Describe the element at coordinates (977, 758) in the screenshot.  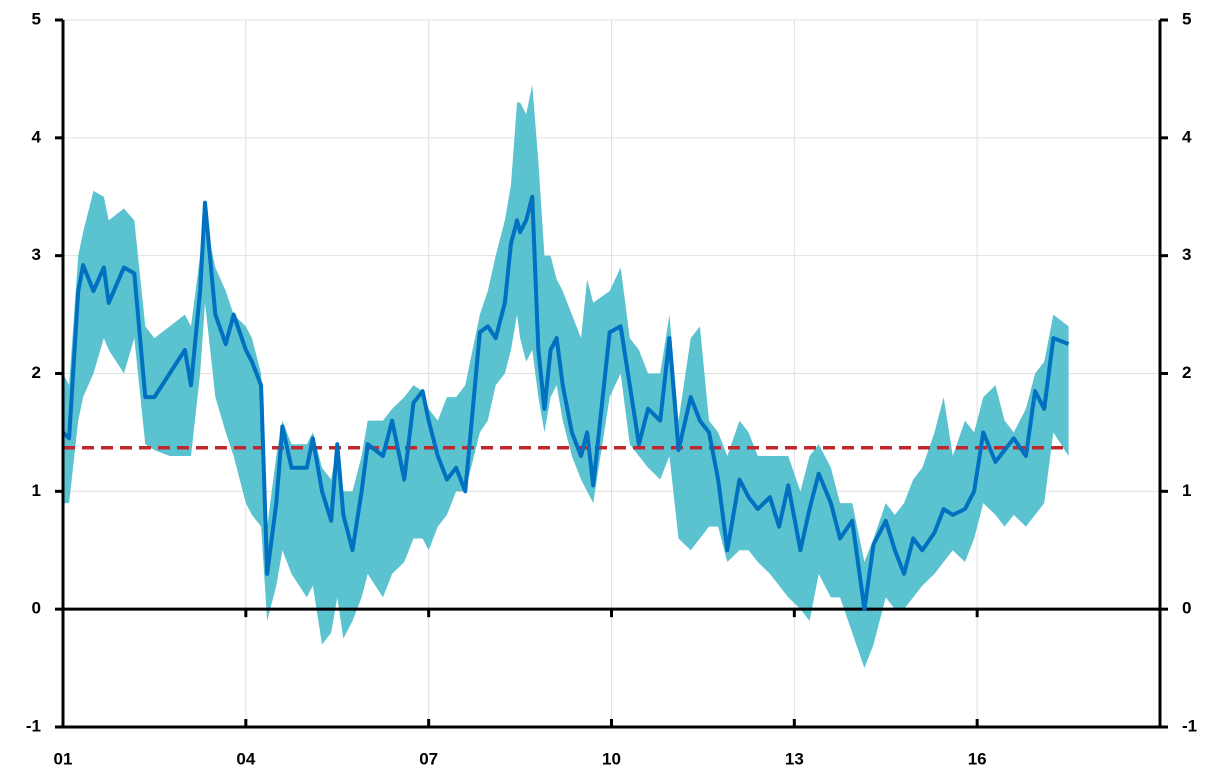
I see `x-tick-label: 16` at that location.